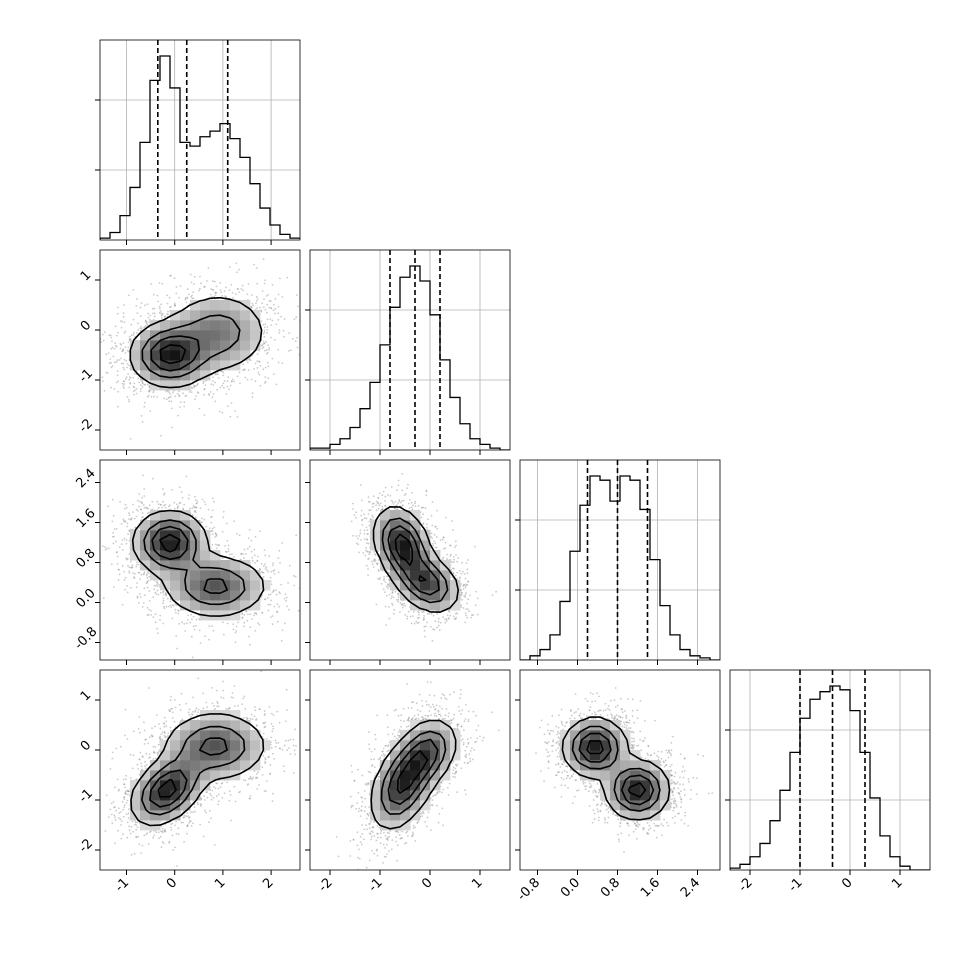 This screenshot has height=970, width=970. I want to click on y-tick-label: 1, so click(86, 276).